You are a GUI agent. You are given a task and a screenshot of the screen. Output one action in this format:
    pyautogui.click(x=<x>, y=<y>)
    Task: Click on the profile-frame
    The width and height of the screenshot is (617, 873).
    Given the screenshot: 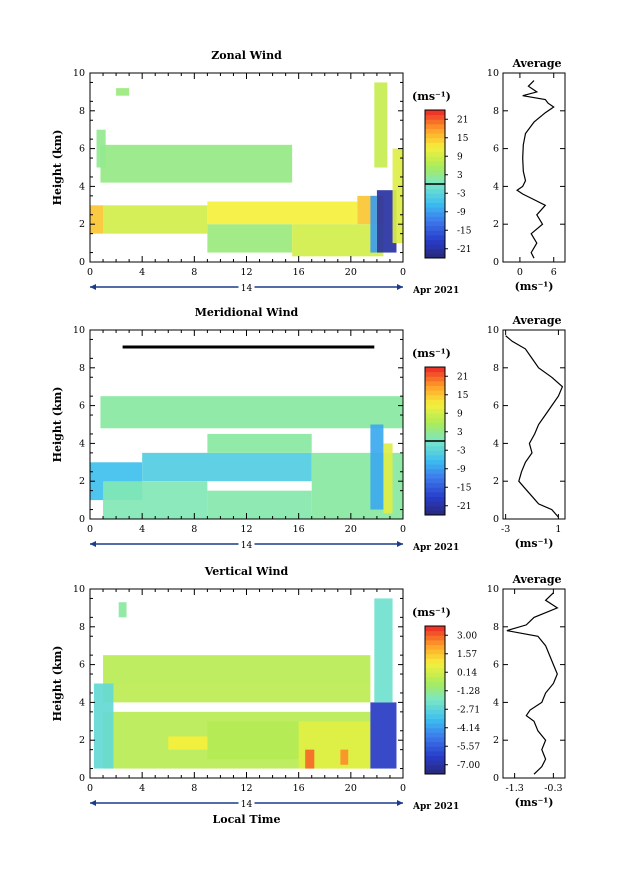 What is the action you would take?
    pyautogui.click(x=534, y=683)
    